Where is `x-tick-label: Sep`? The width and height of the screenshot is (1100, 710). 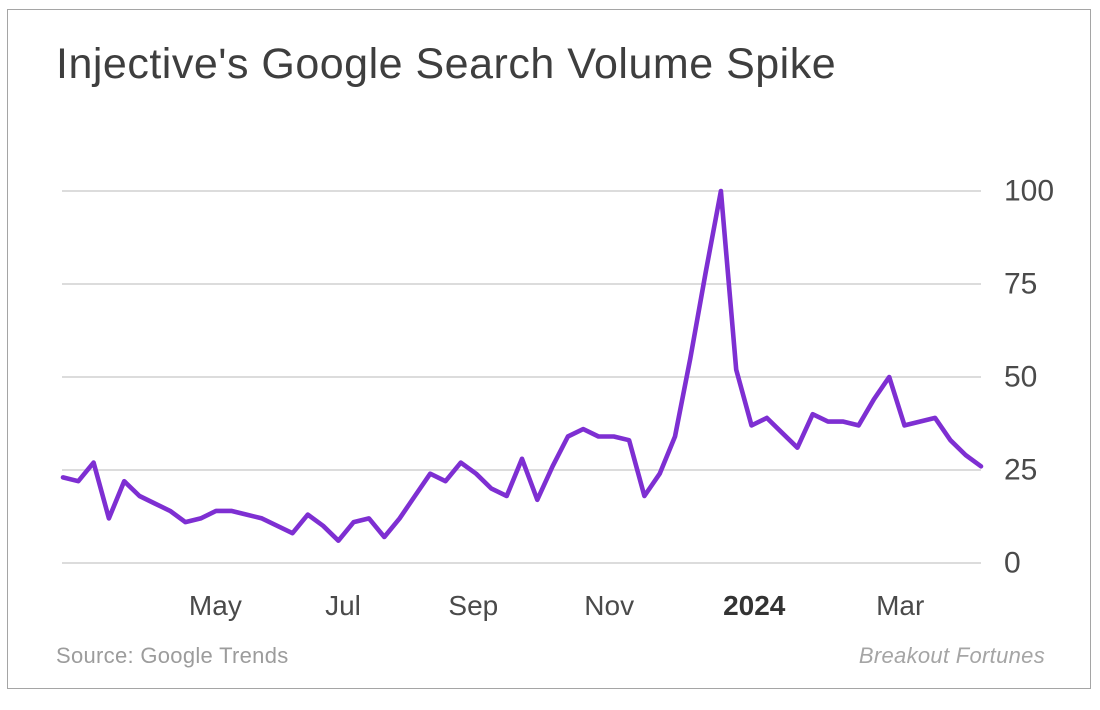 x-tick-label: Sep is located at coordinates (473, 605).